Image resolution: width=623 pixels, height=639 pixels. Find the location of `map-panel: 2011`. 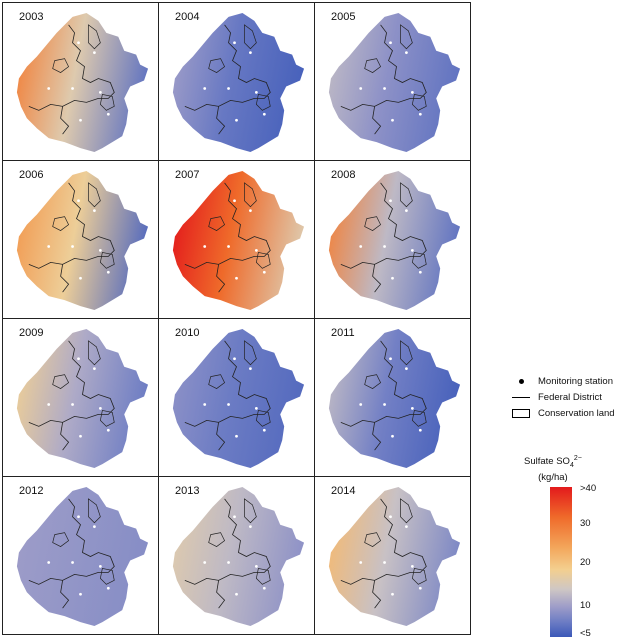

map-panel: 2011 is located at coordinates (392, 397).